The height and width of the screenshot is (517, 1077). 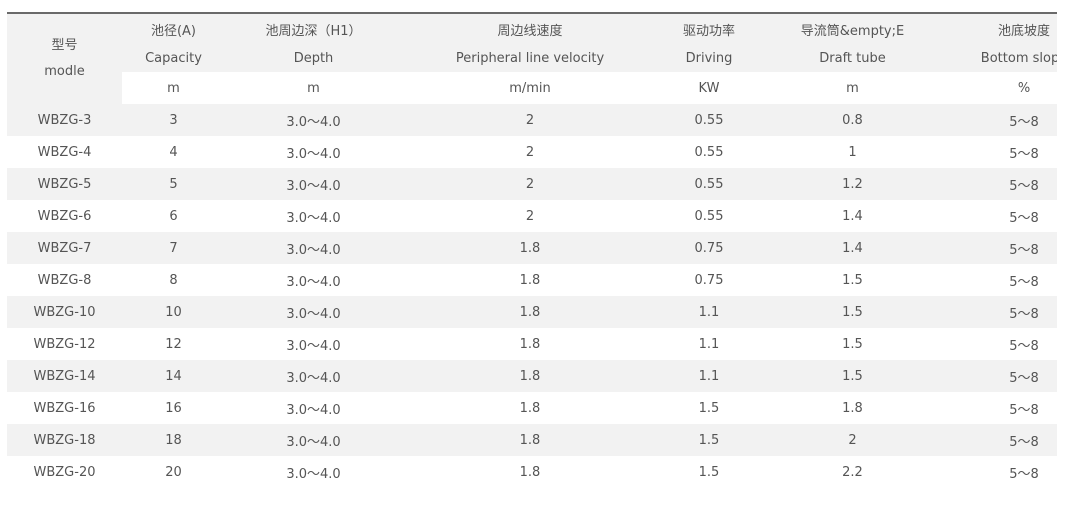 What do you see at coordinates (530, 88) in the screenshot?
I see `header-unit: m/min` at bounding box center [530, 88].